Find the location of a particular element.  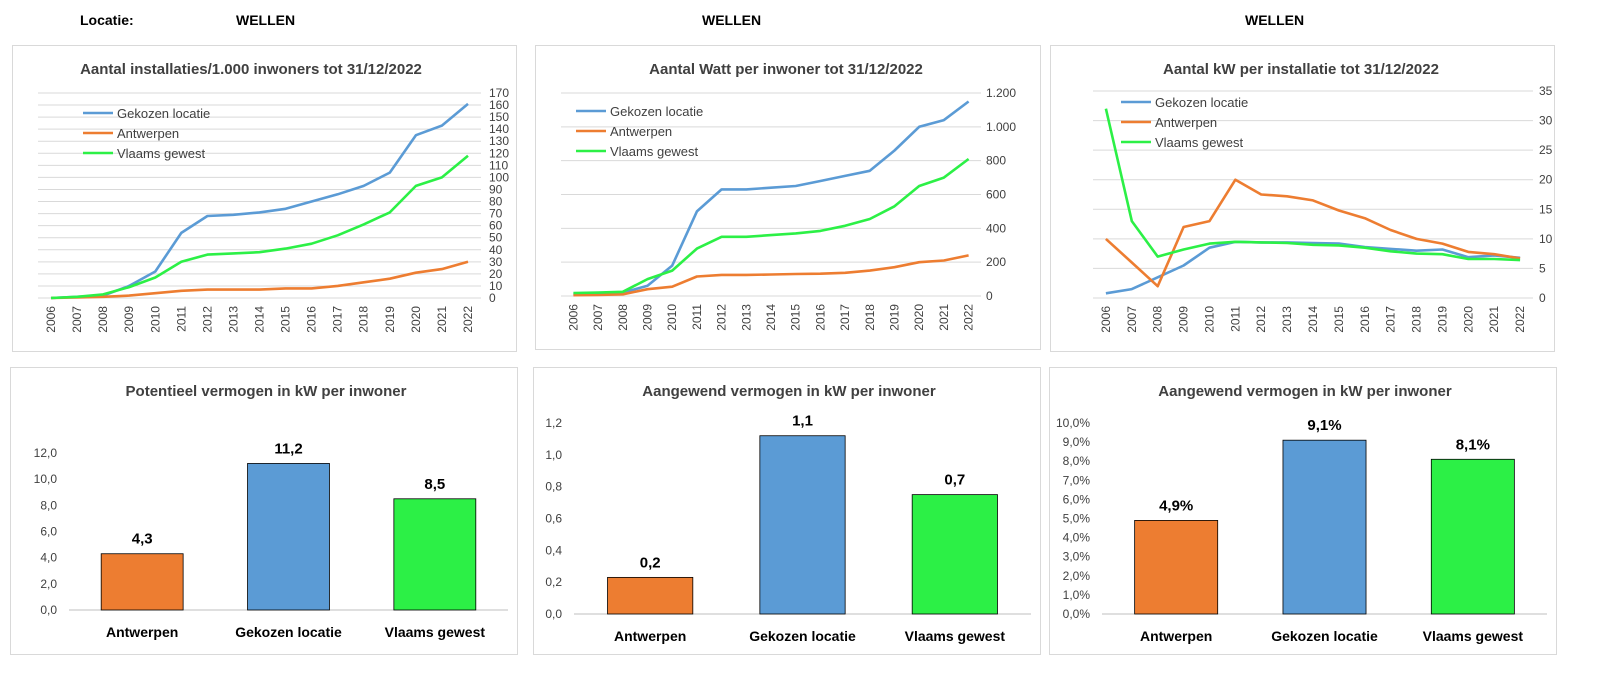

y-tick-label: 10,0% is located at coordinates (1073, 423).